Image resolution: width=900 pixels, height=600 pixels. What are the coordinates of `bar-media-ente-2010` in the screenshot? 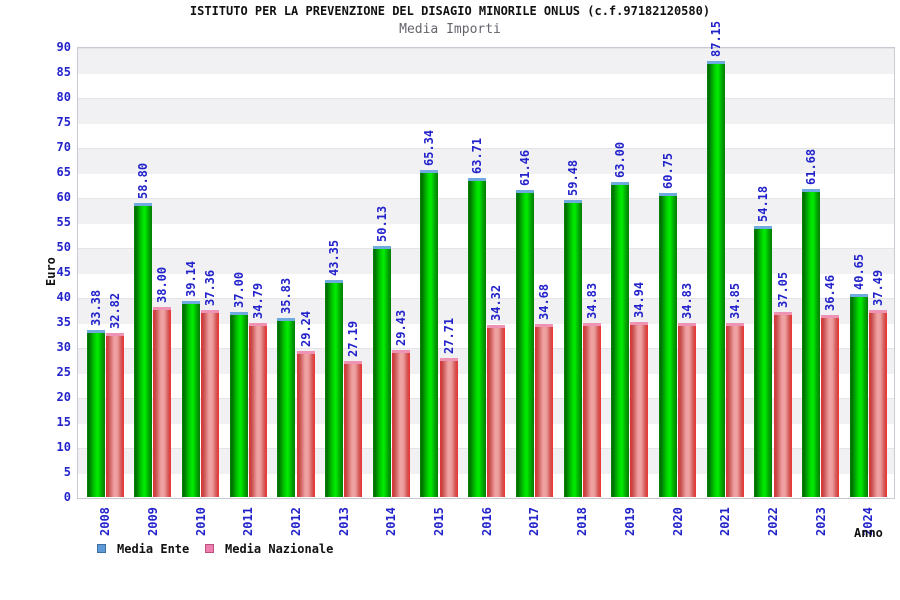 It's located at (190, 399).